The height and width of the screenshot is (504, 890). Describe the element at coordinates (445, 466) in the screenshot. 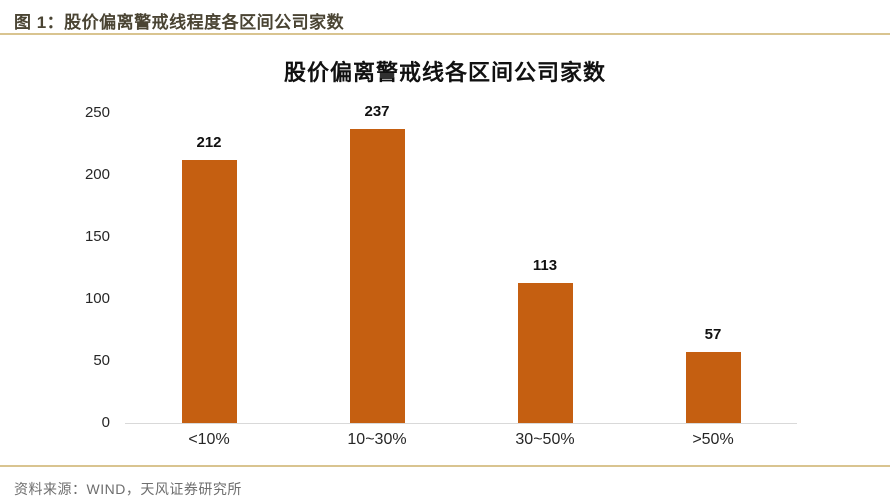

I see `bottom-divider-line` at that location.